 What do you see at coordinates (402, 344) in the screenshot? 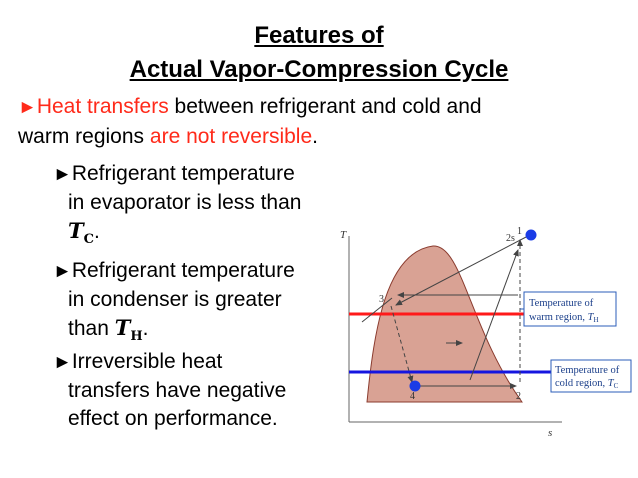
I see `expansion-path` at bounding box center [402, 344].